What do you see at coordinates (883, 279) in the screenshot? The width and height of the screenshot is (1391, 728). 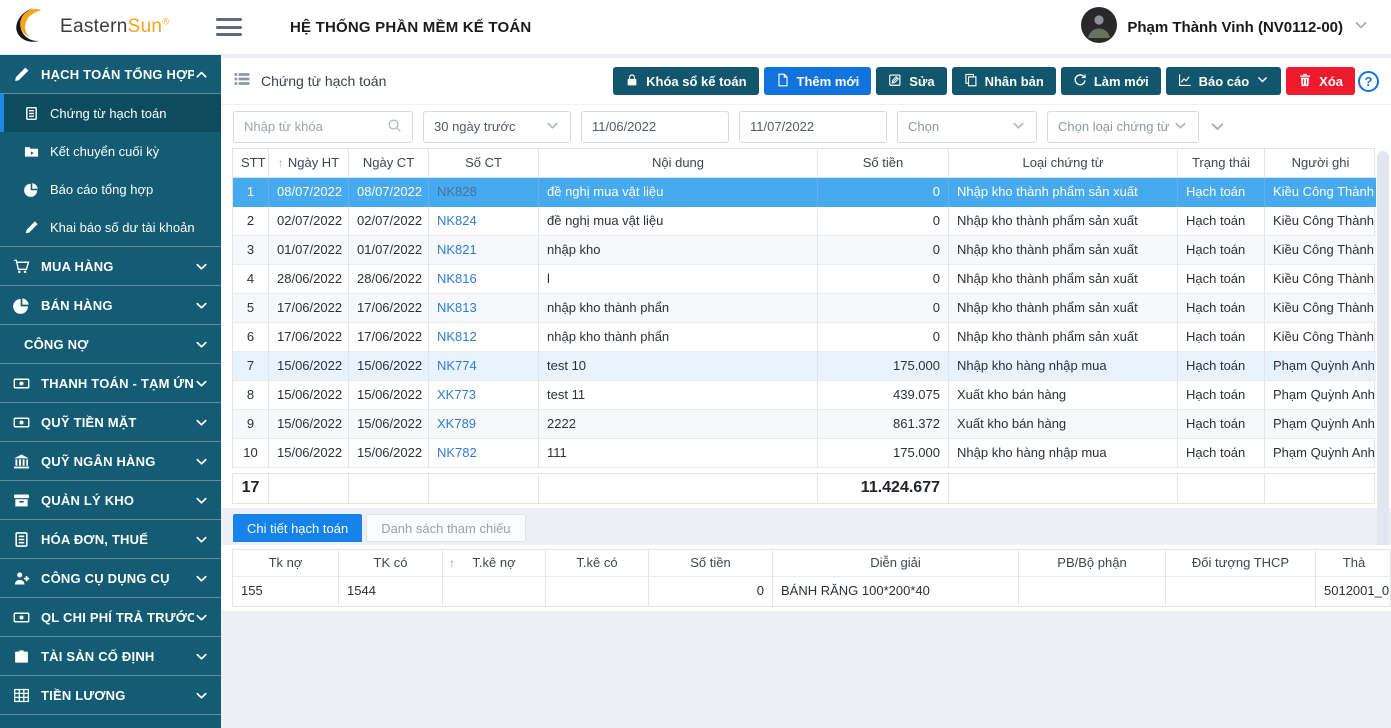 I see `cell-so_tien: 0` at bounding box center [883, 279].